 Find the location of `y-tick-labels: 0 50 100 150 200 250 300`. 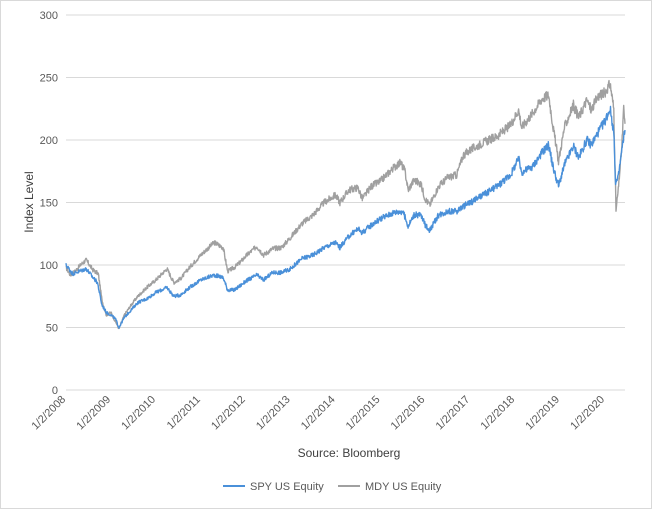

y-tick-labels: 0 50 100 150 200 250 300 is located at coordinates (49, 203).